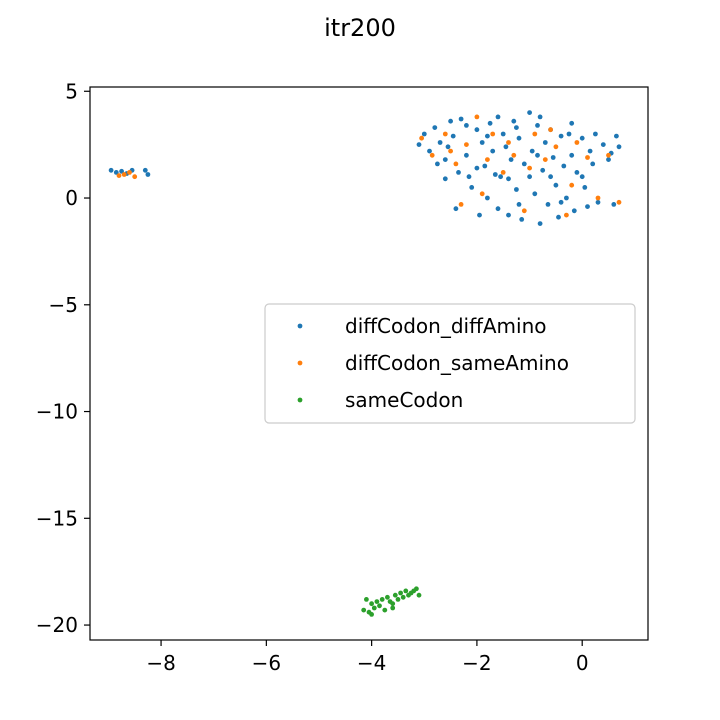 This screenshot has height=720, width=720. I want to click on legend-label-diffCodon_sameAmino: diffCodon_sameAmino, so click(457, 363).